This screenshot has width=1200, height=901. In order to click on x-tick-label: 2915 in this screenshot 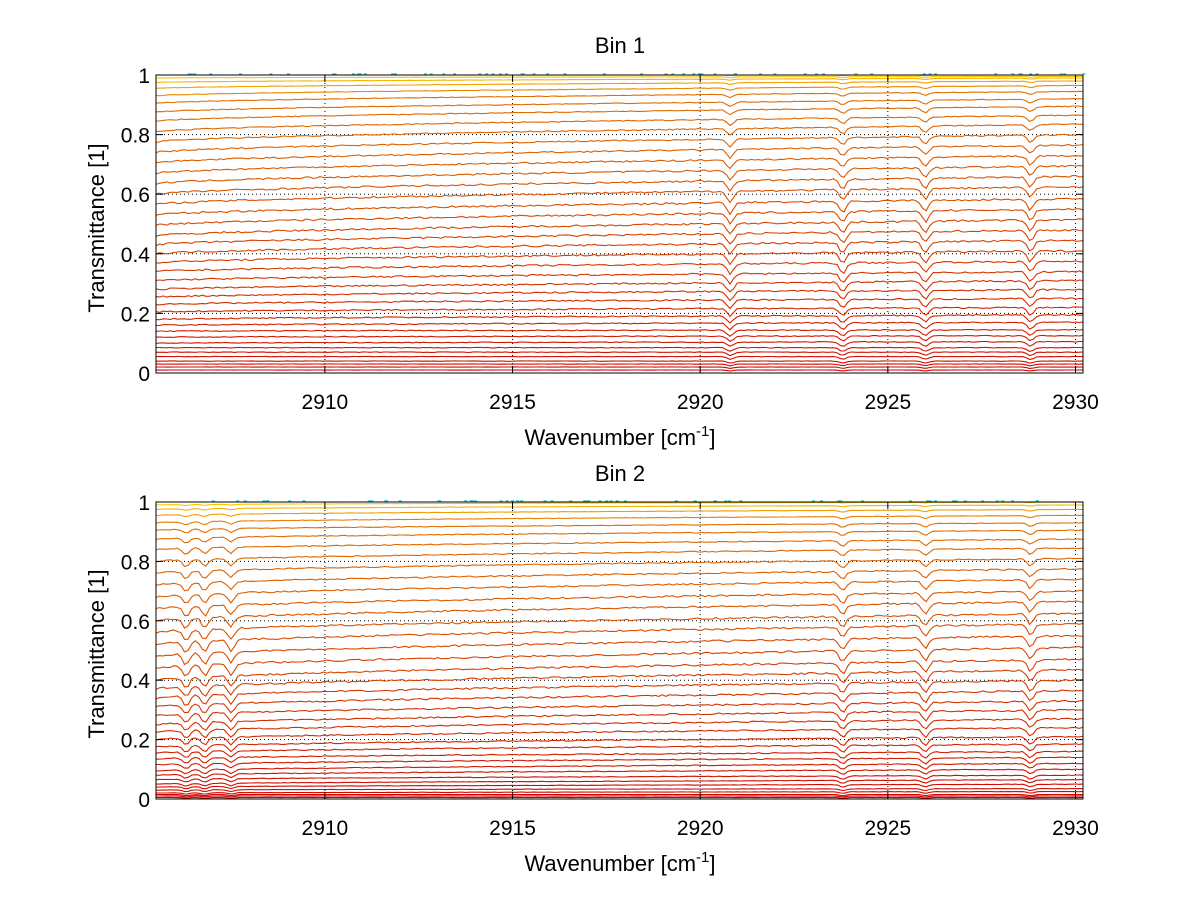, I will do `click(512, 828)`.